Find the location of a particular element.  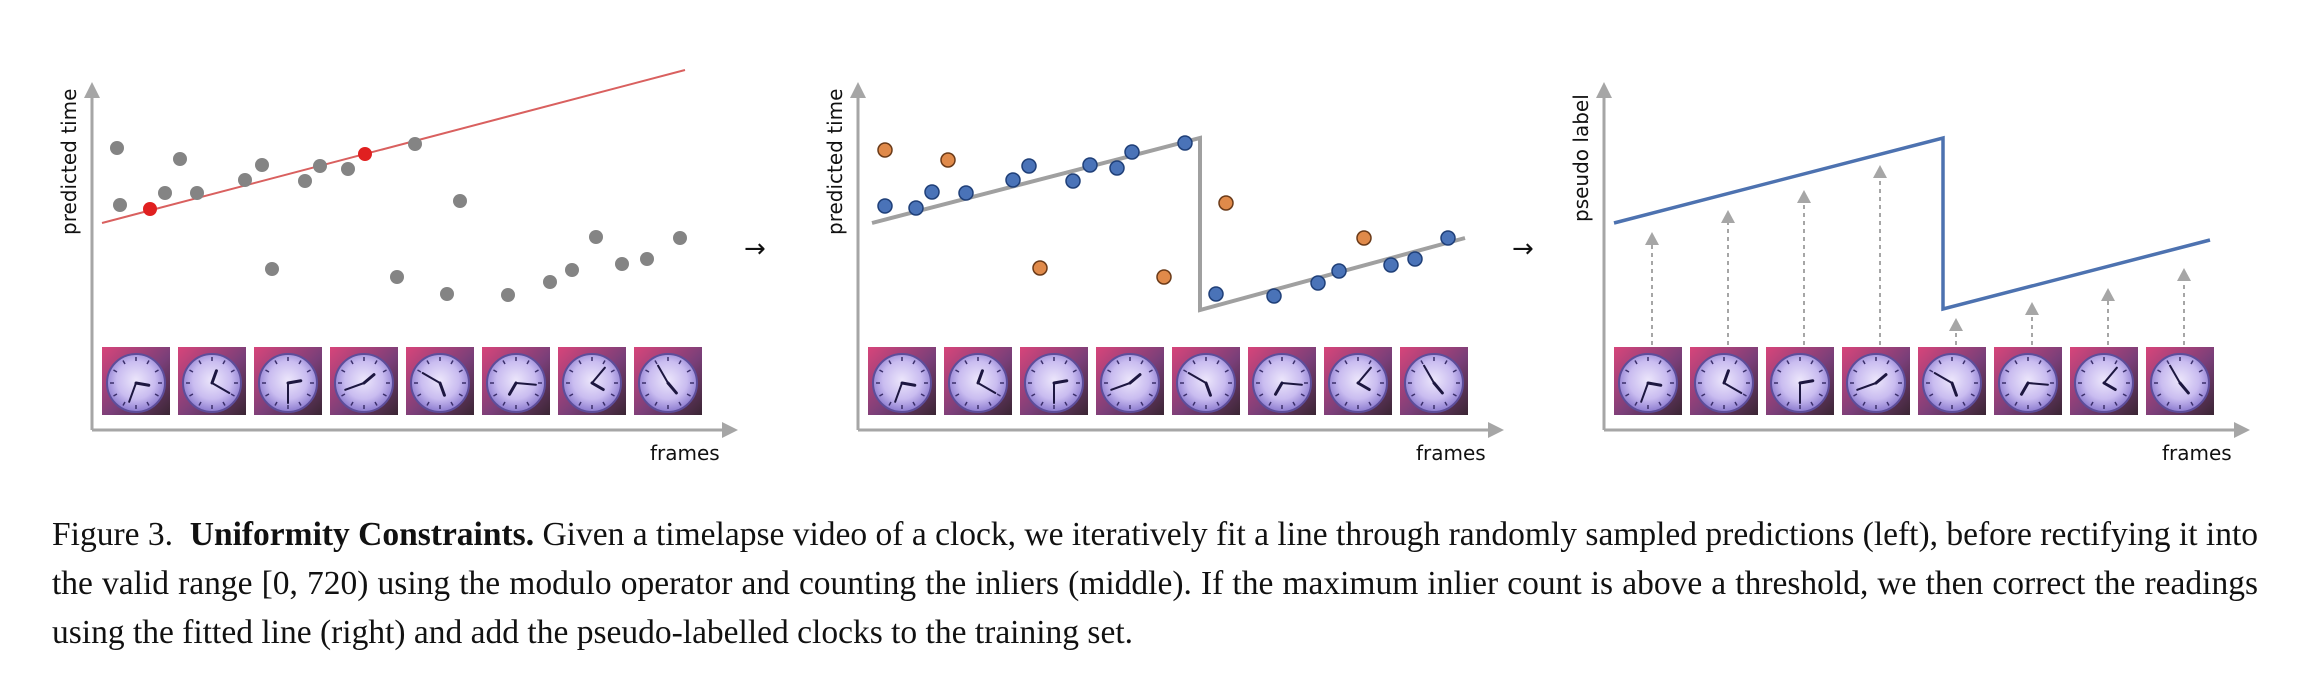

y-axis-label: pseudo label is located at coordinates (1581, 158).